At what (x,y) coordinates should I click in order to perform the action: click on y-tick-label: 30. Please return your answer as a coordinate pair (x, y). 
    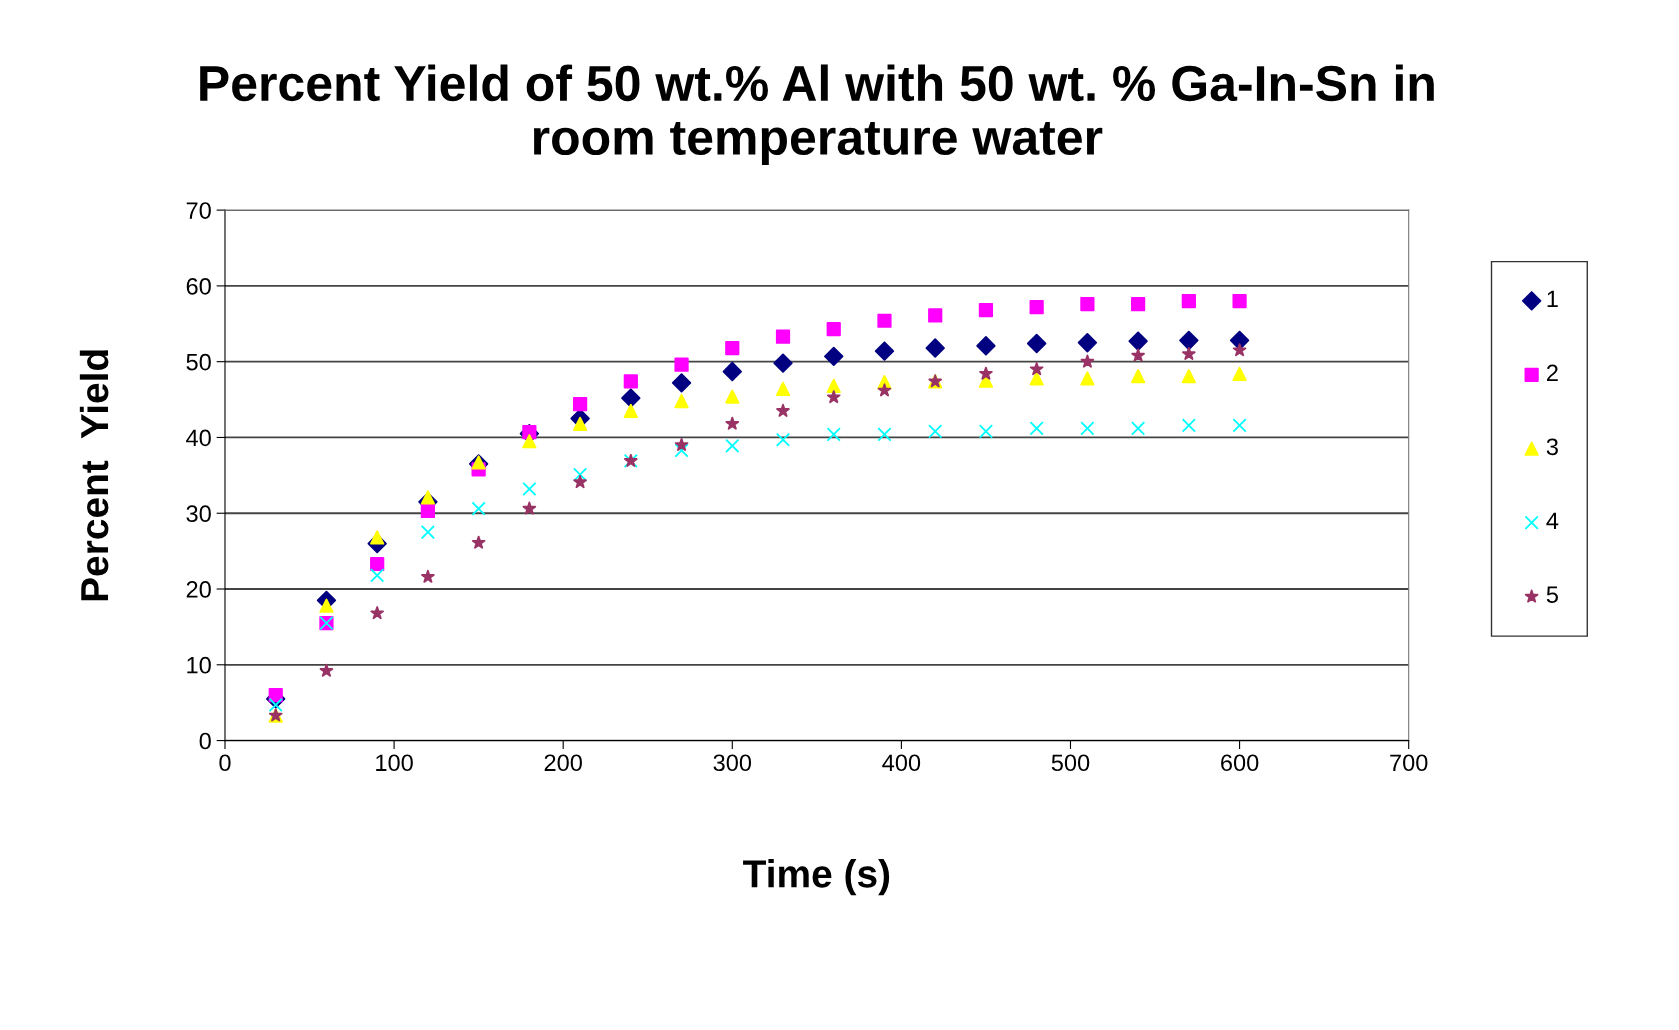
    Looking at the image, I should click on (198, 514).